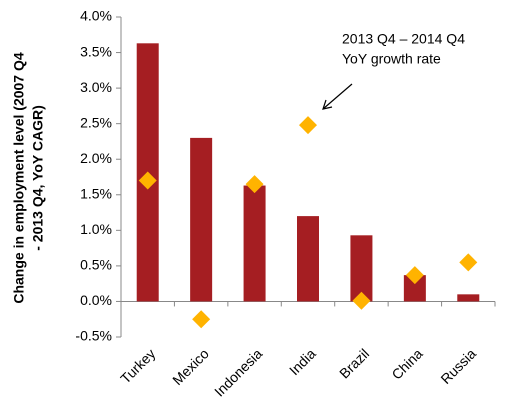  Describe the element at coordinates (137, 365) in the screenshot. I see `x-tick-label: Turkey` at that location.